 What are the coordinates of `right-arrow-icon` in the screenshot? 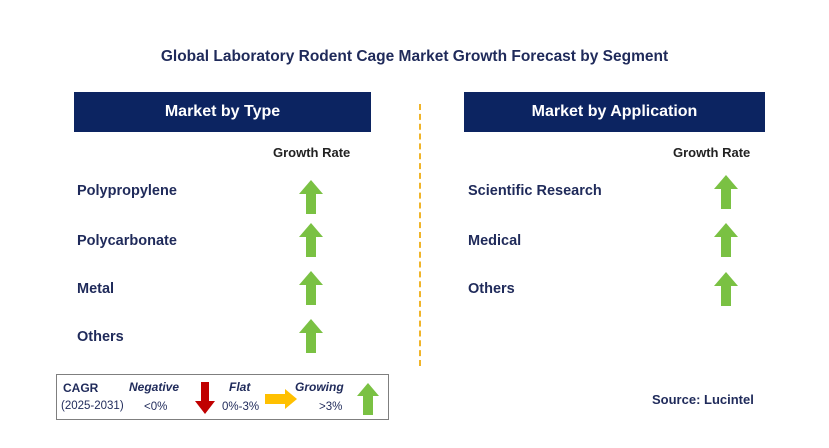 It's located at (281, 399).